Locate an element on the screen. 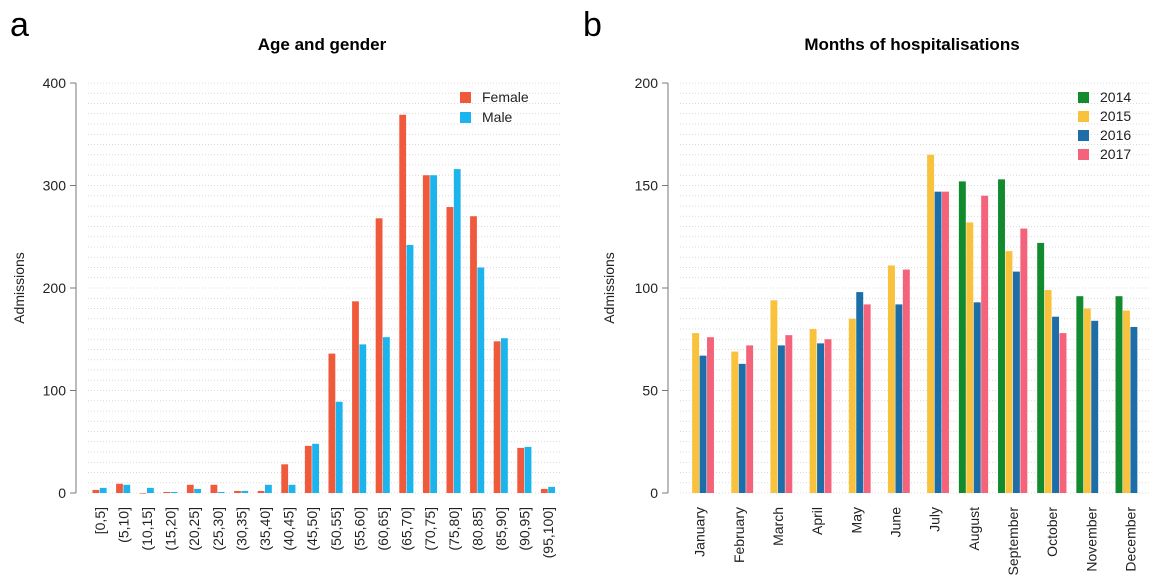  x-tick-label: (65,70] is located at coordinates (407, 529).